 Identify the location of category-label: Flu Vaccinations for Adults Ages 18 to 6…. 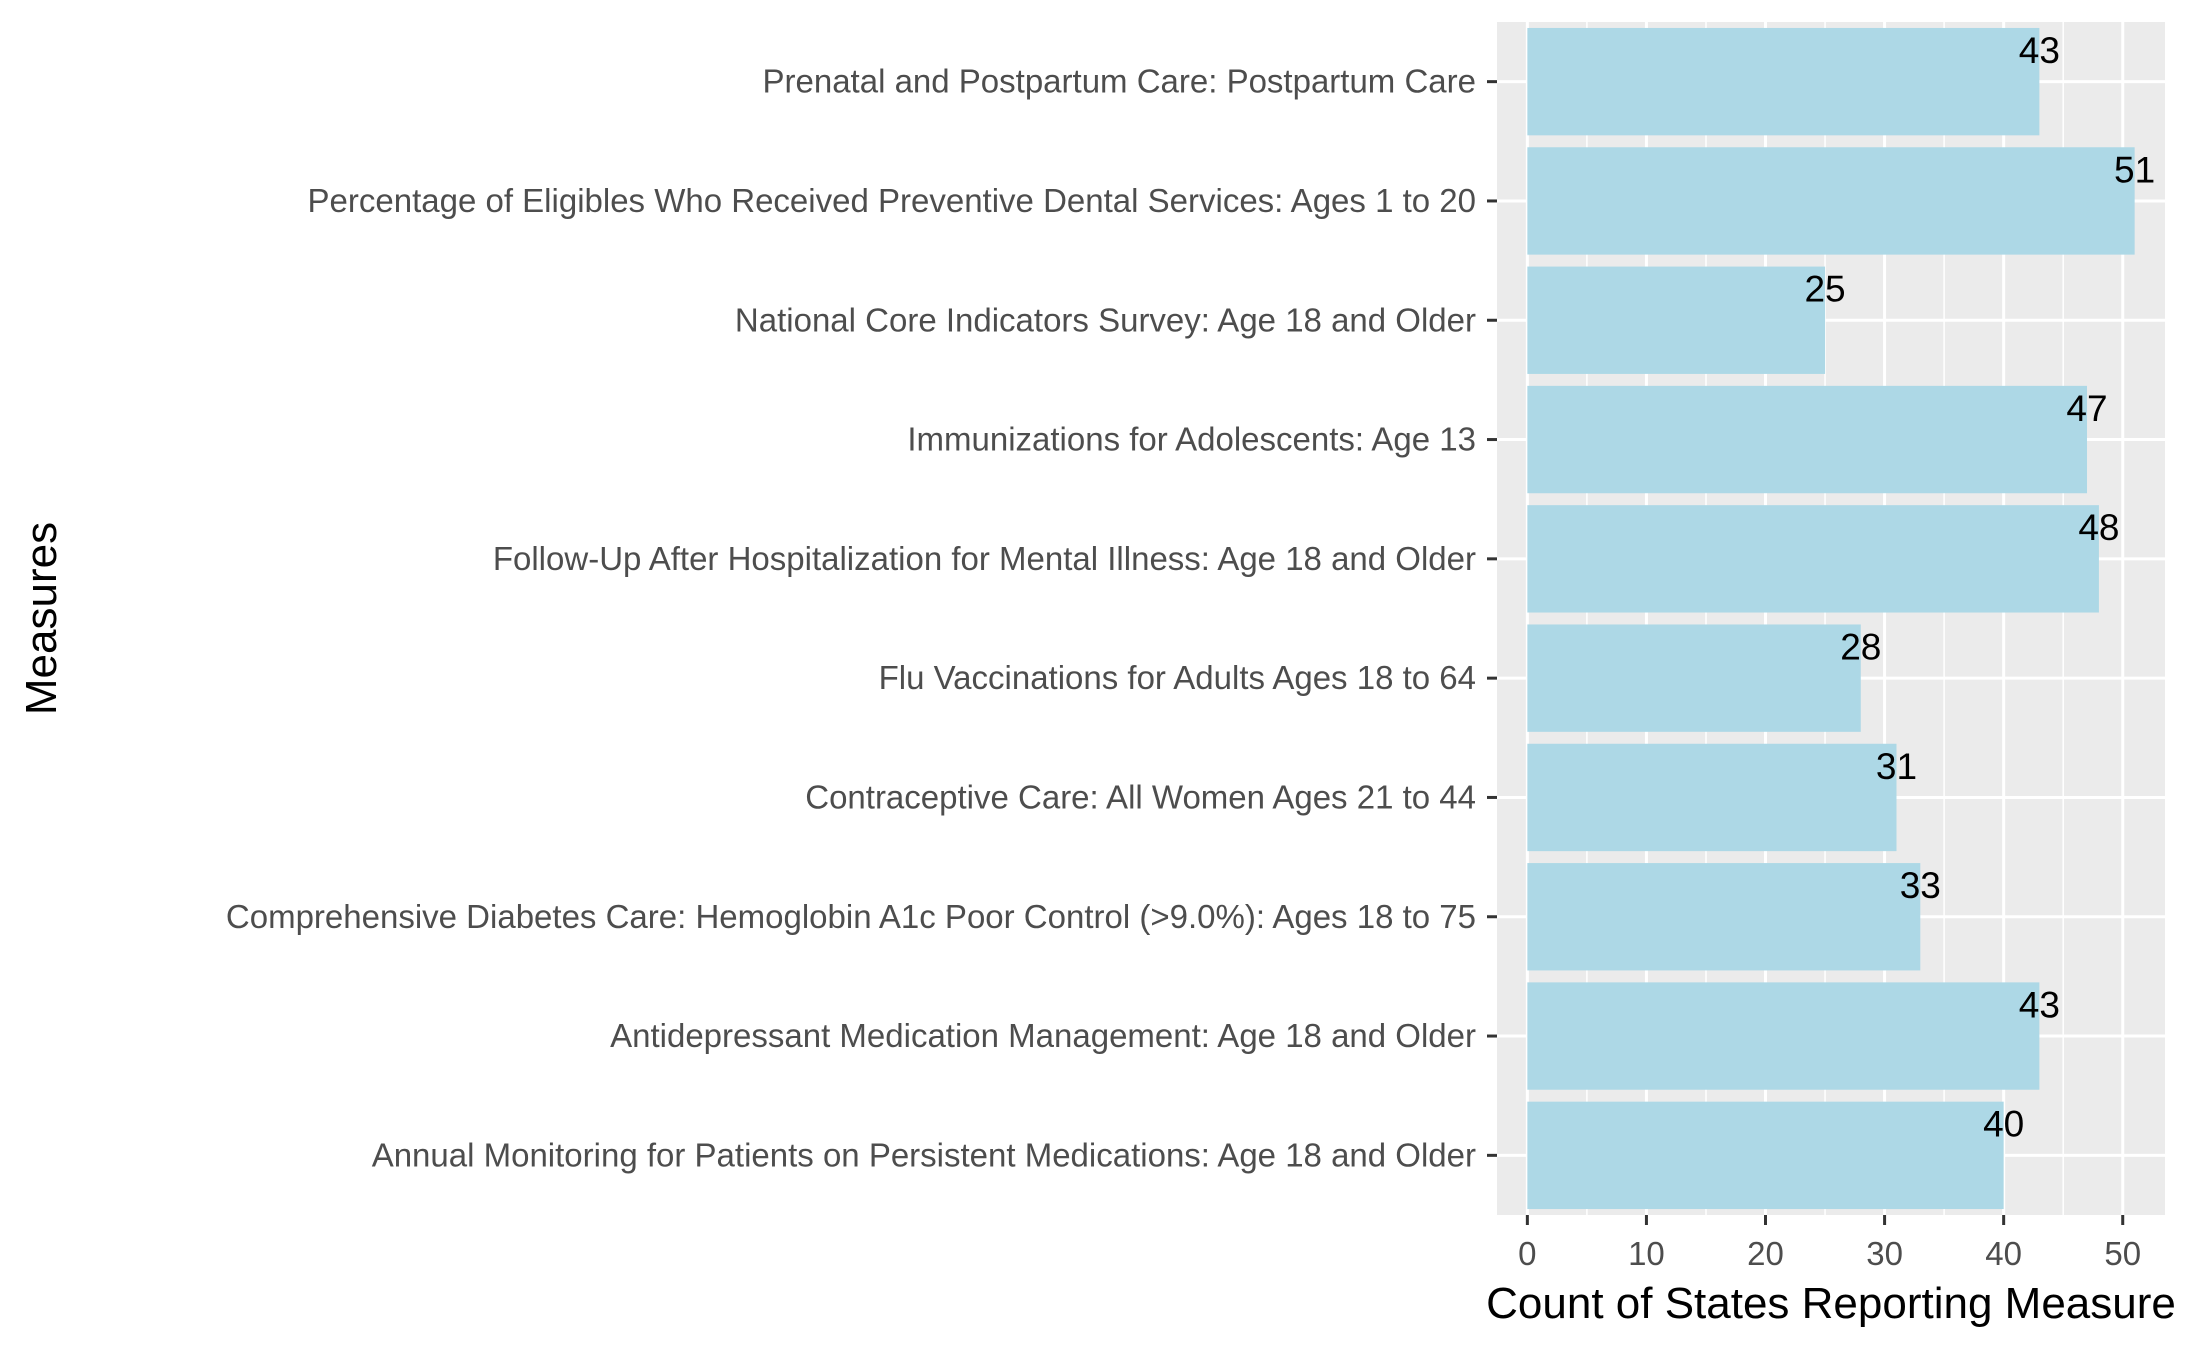
(1177, 677).